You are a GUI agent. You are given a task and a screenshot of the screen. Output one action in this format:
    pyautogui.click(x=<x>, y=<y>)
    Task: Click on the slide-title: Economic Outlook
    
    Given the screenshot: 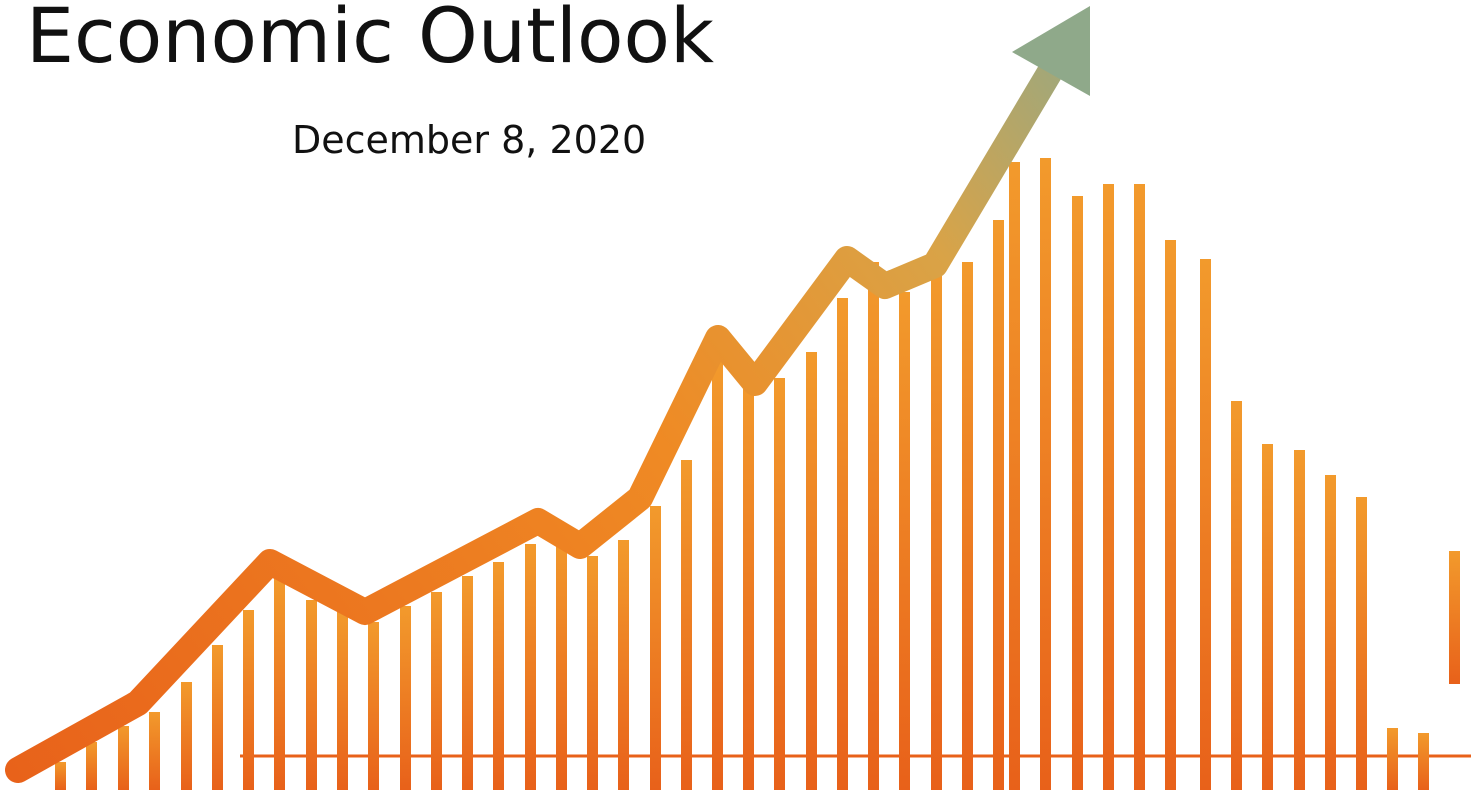 What is the action you would take?
    pyautogui.click(x=370, y=40)
    